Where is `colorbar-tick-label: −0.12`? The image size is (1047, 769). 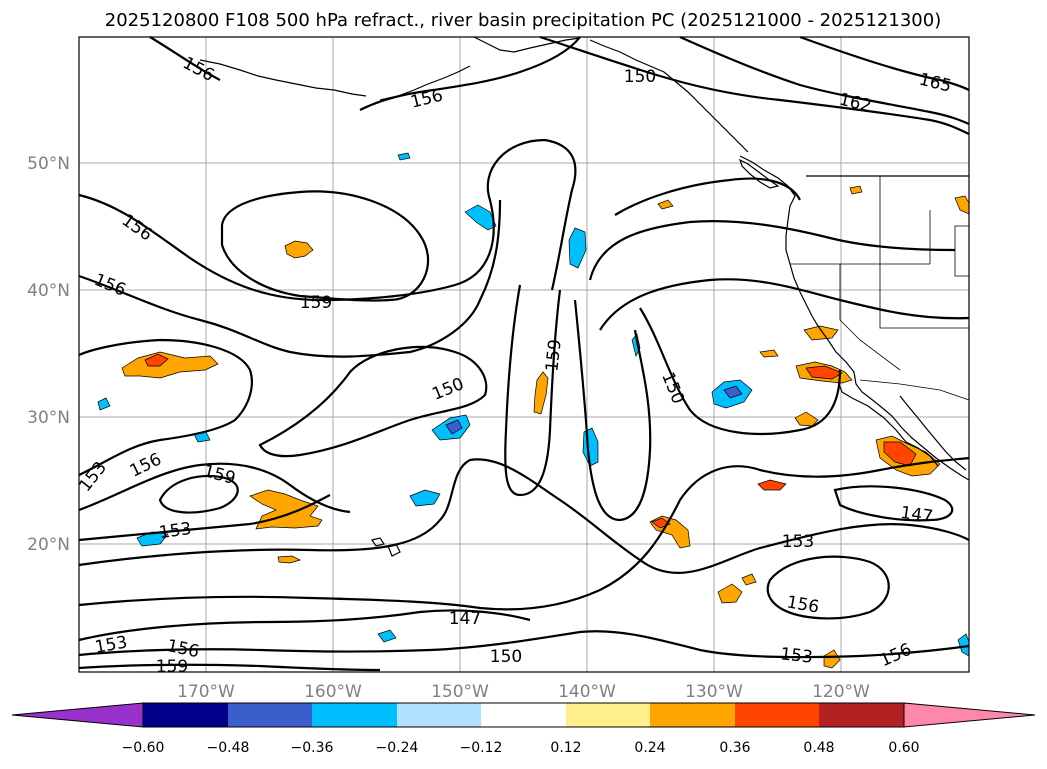
colorbar-tick-label: −0.12 is located at coordinates (481, 748).